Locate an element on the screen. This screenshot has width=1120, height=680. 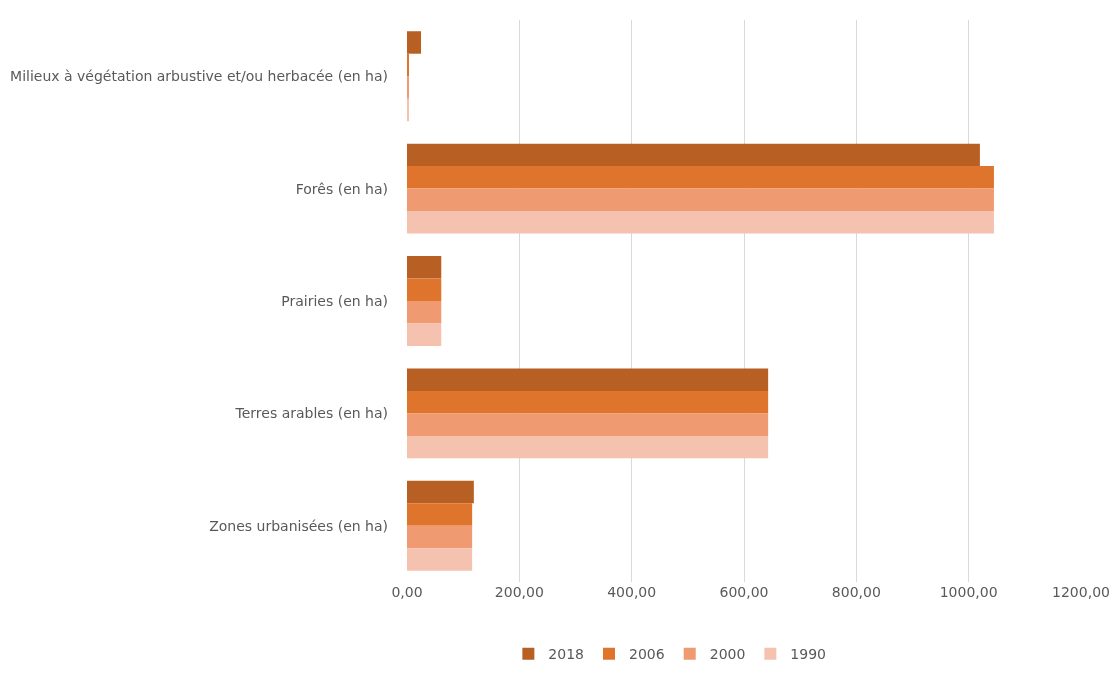
x-tick-label: 400,00 is located at coordinates (632, 592).